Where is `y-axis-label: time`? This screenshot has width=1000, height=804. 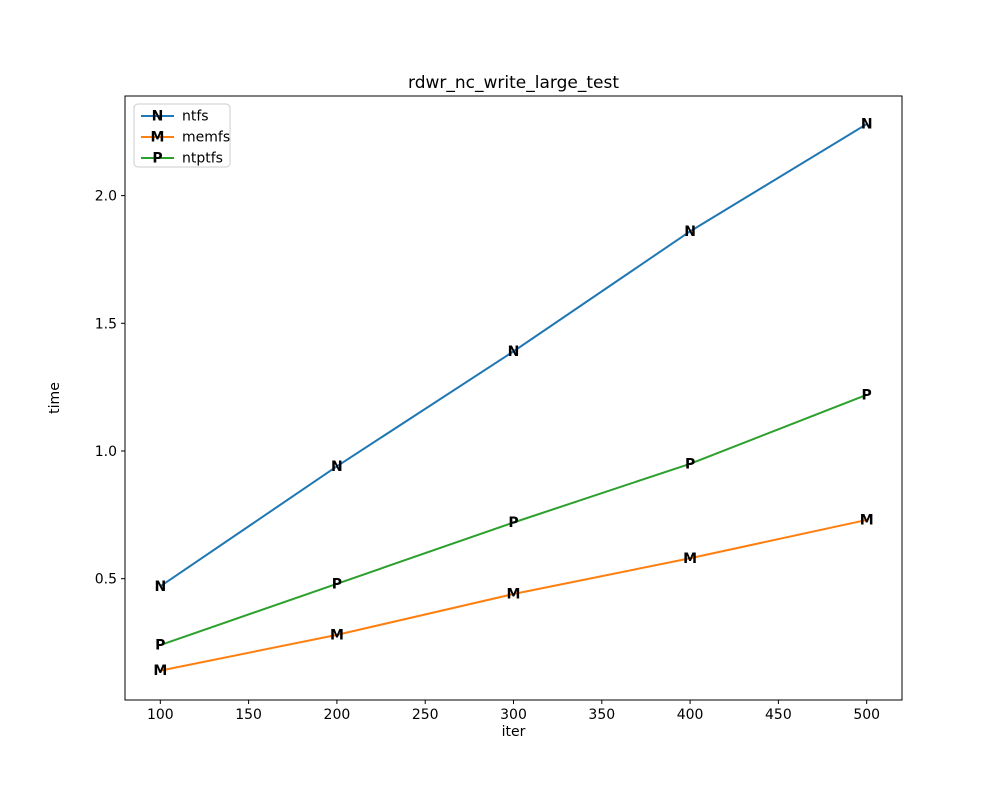 y-axis-label: time is located at coordinates (55, 398).